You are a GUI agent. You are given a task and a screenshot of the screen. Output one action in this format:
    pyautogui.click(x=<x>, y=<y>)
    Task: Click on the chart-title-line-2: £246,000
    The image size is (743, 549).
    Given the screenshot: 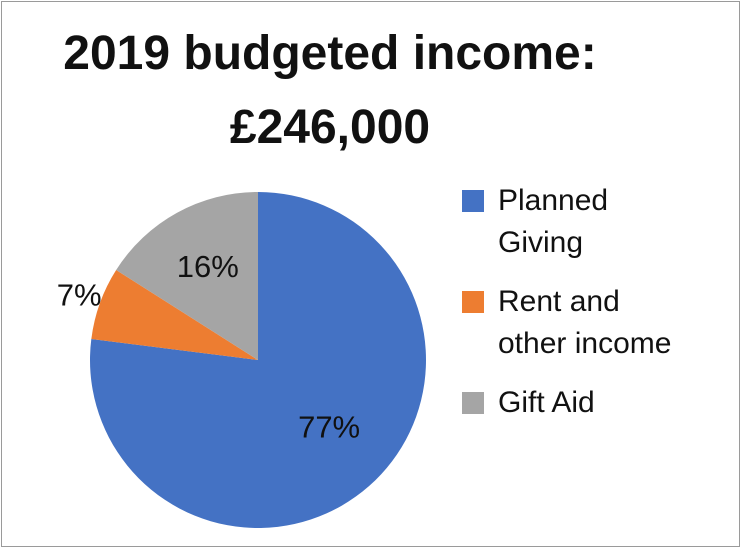 What is the action you would take?
    pyautogui.click(x=330, y=127)
    